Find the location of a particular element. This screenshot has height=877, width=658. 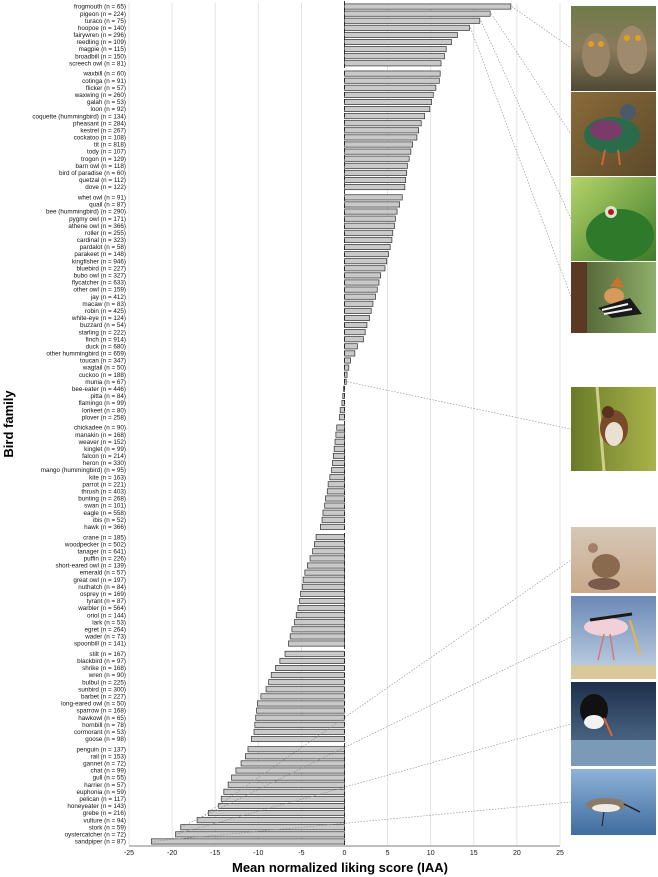

category-label: bulbul (n = 225) is located at coordinates (104, 682).